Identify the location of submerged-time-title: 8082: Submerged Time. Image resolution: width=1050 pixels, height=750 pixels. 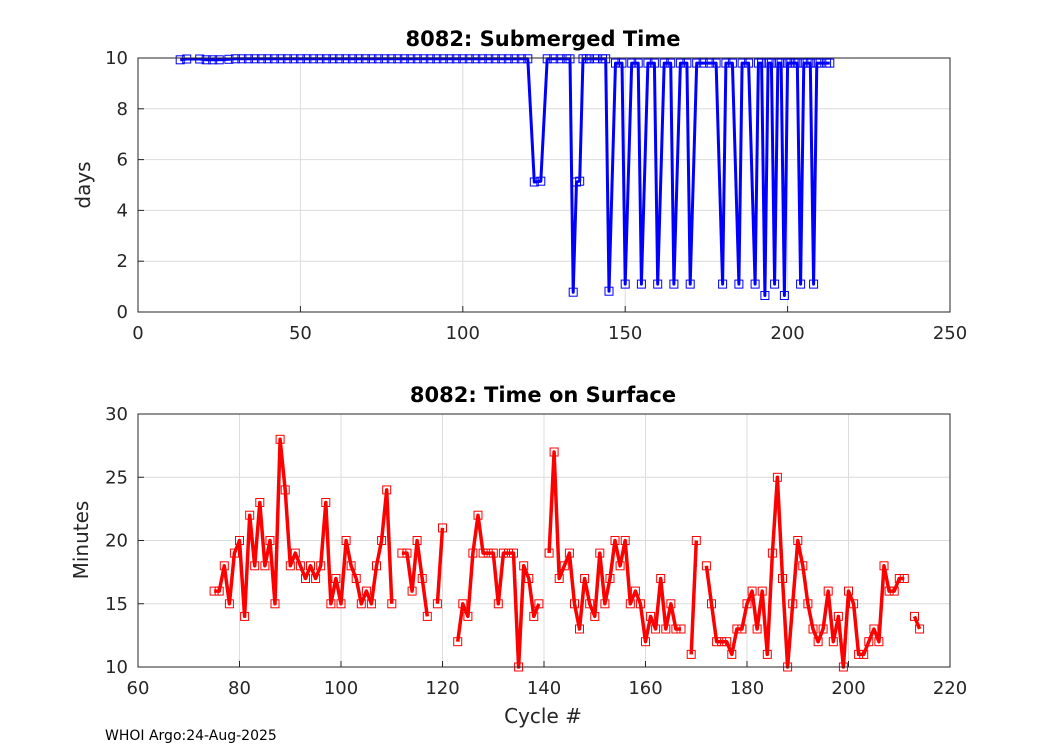
(542, 39).